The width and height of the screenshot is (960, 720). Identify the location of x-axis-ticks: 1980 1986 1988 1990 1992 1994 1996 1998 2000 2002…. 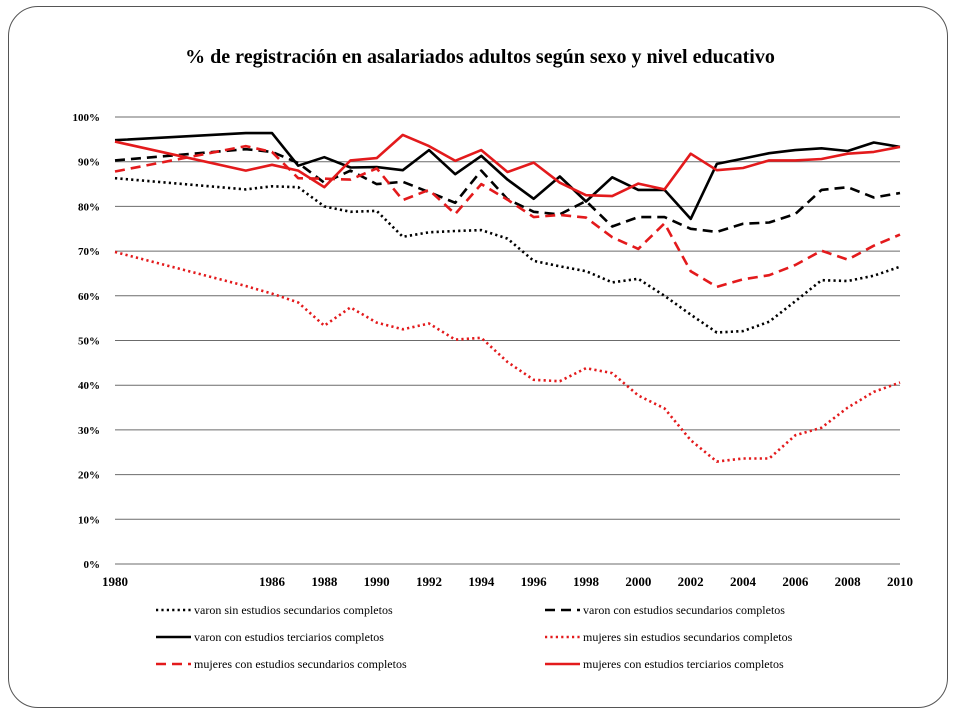
(507, 581).